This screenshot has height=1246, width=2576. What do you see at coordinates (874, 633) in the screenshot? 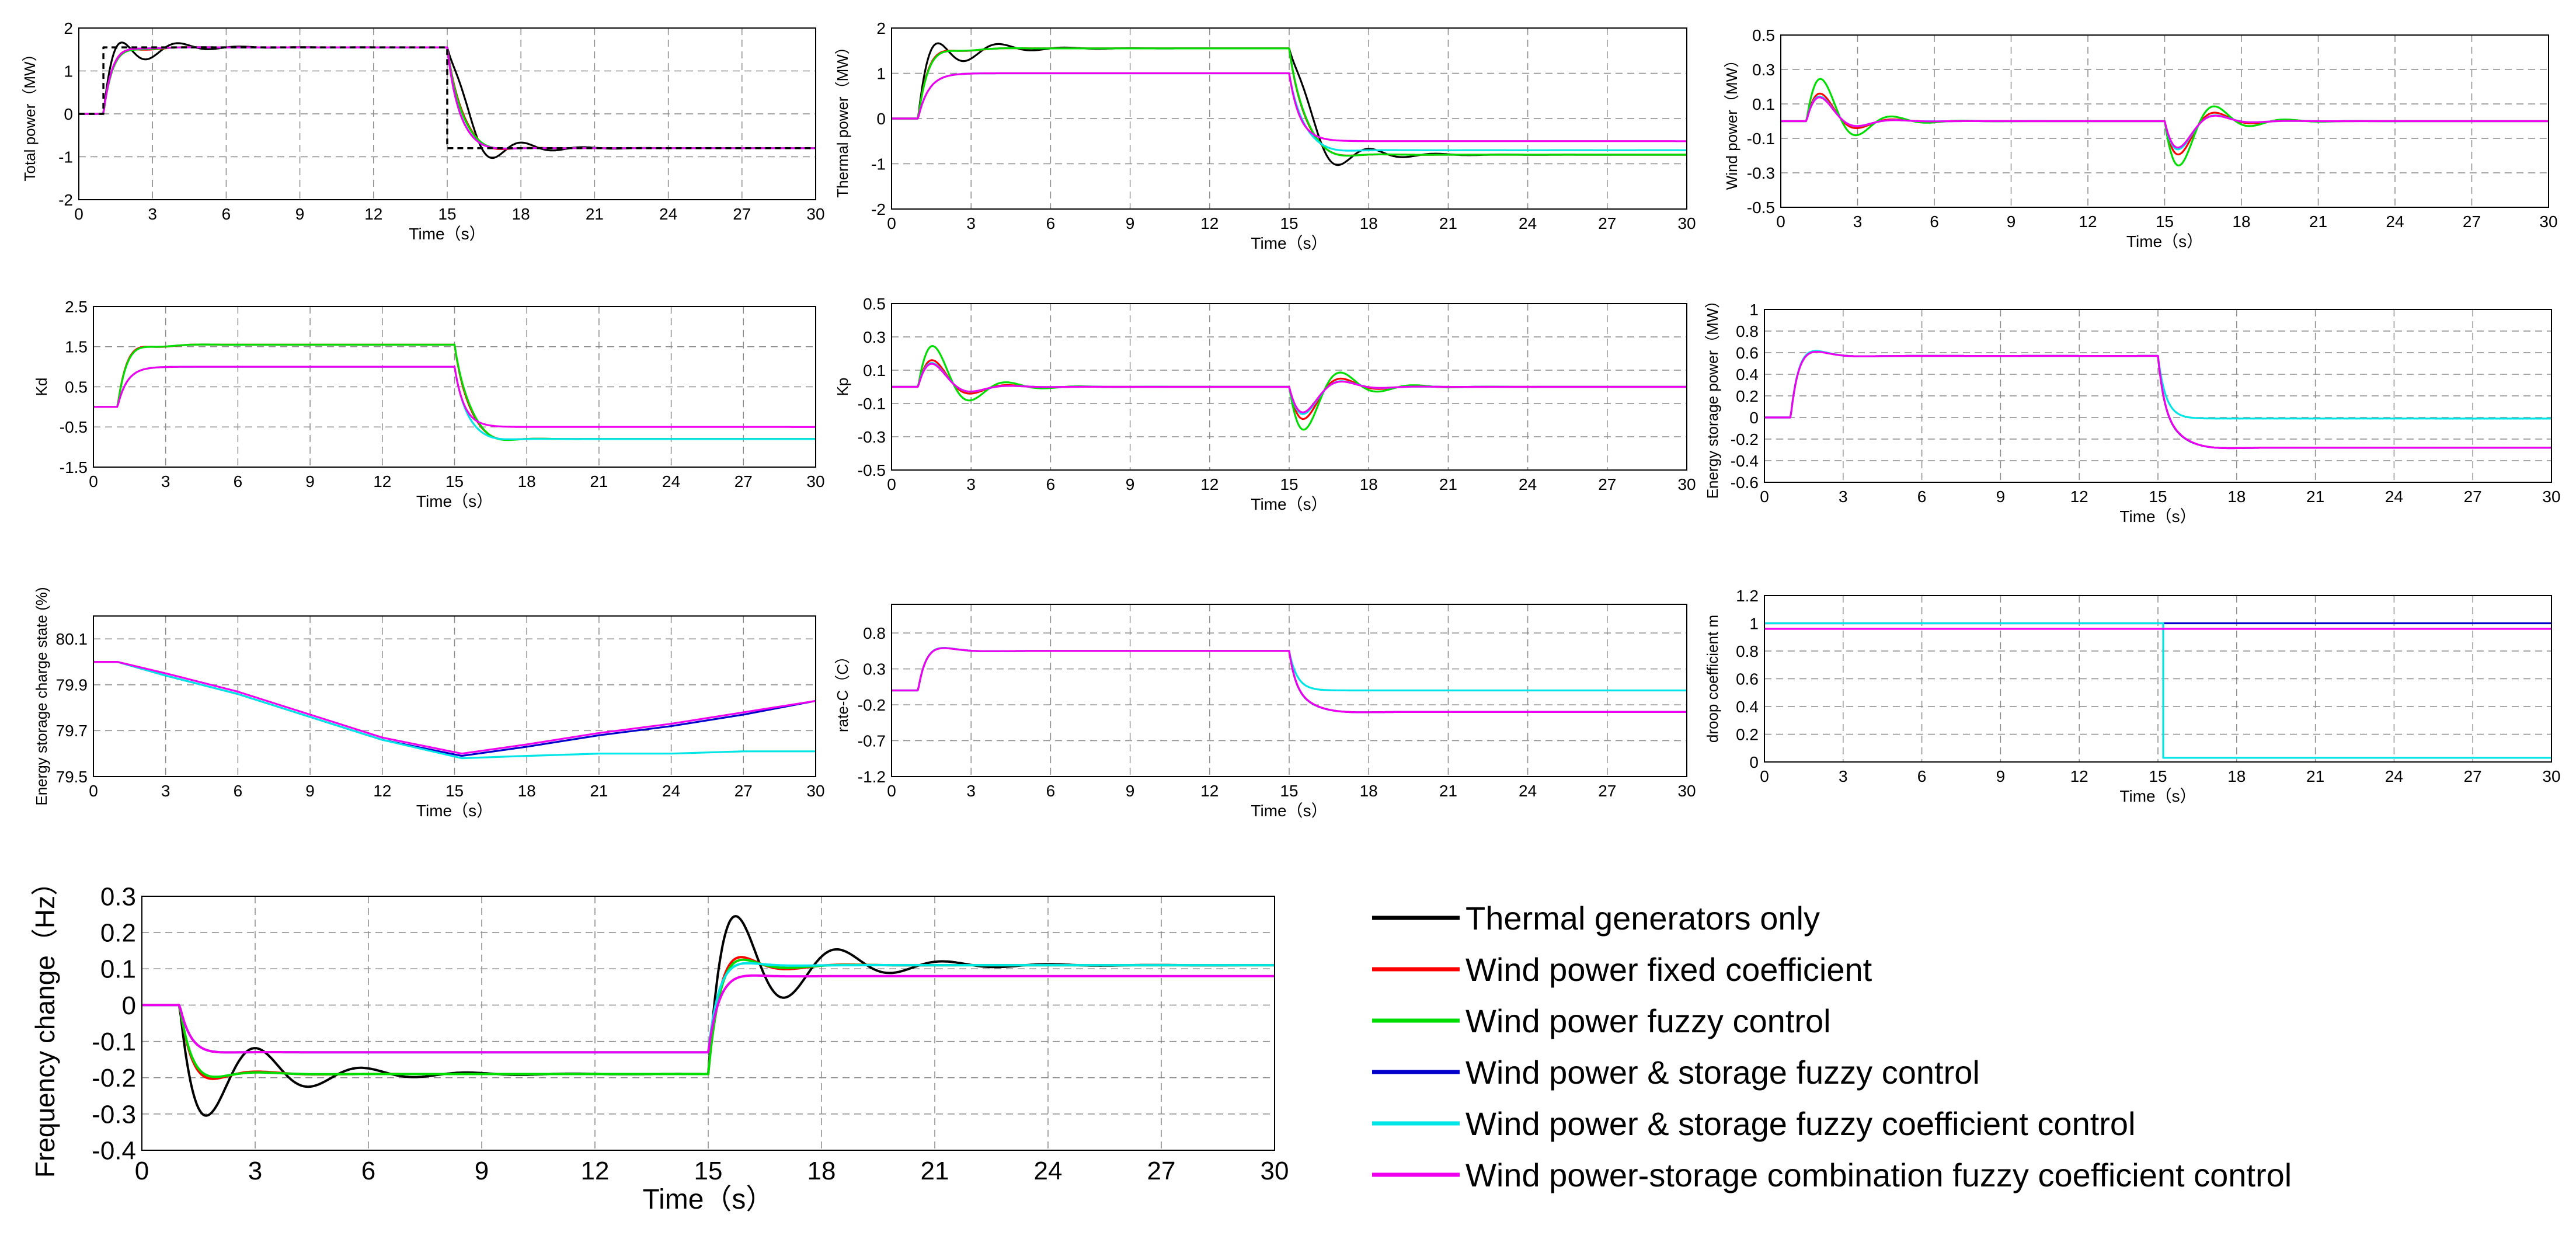
I see `y-tick-label: 0.8` at bounding box center [874, 633].